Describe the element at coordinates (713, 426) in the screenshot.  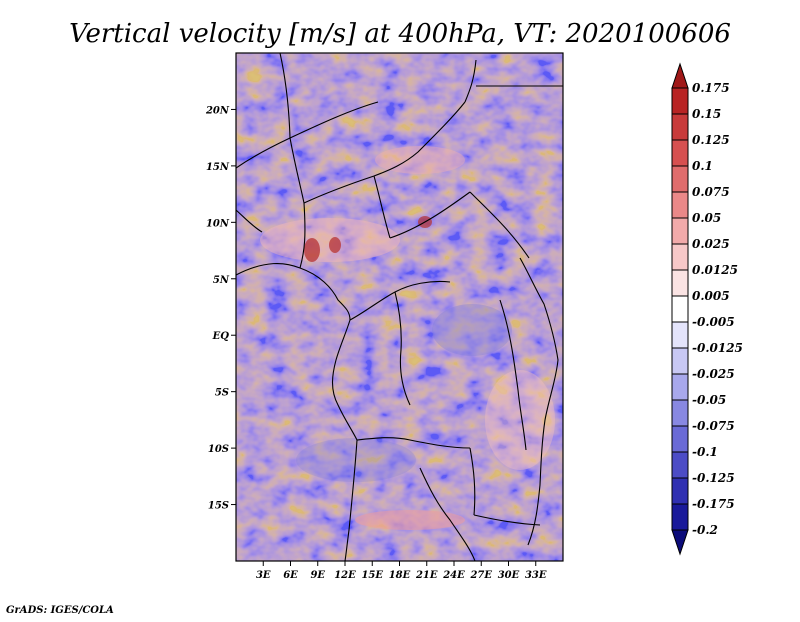
I see `colorbar-label: -0.075` at that location.